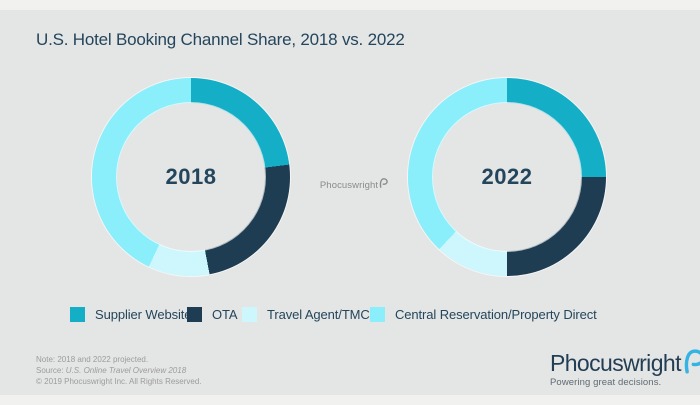  What do you see at coordinates (92, 359) in the screenshot?
I see `footnote-note: Note: 2018 and 2022 projected.` at bounding box center [92, 359].